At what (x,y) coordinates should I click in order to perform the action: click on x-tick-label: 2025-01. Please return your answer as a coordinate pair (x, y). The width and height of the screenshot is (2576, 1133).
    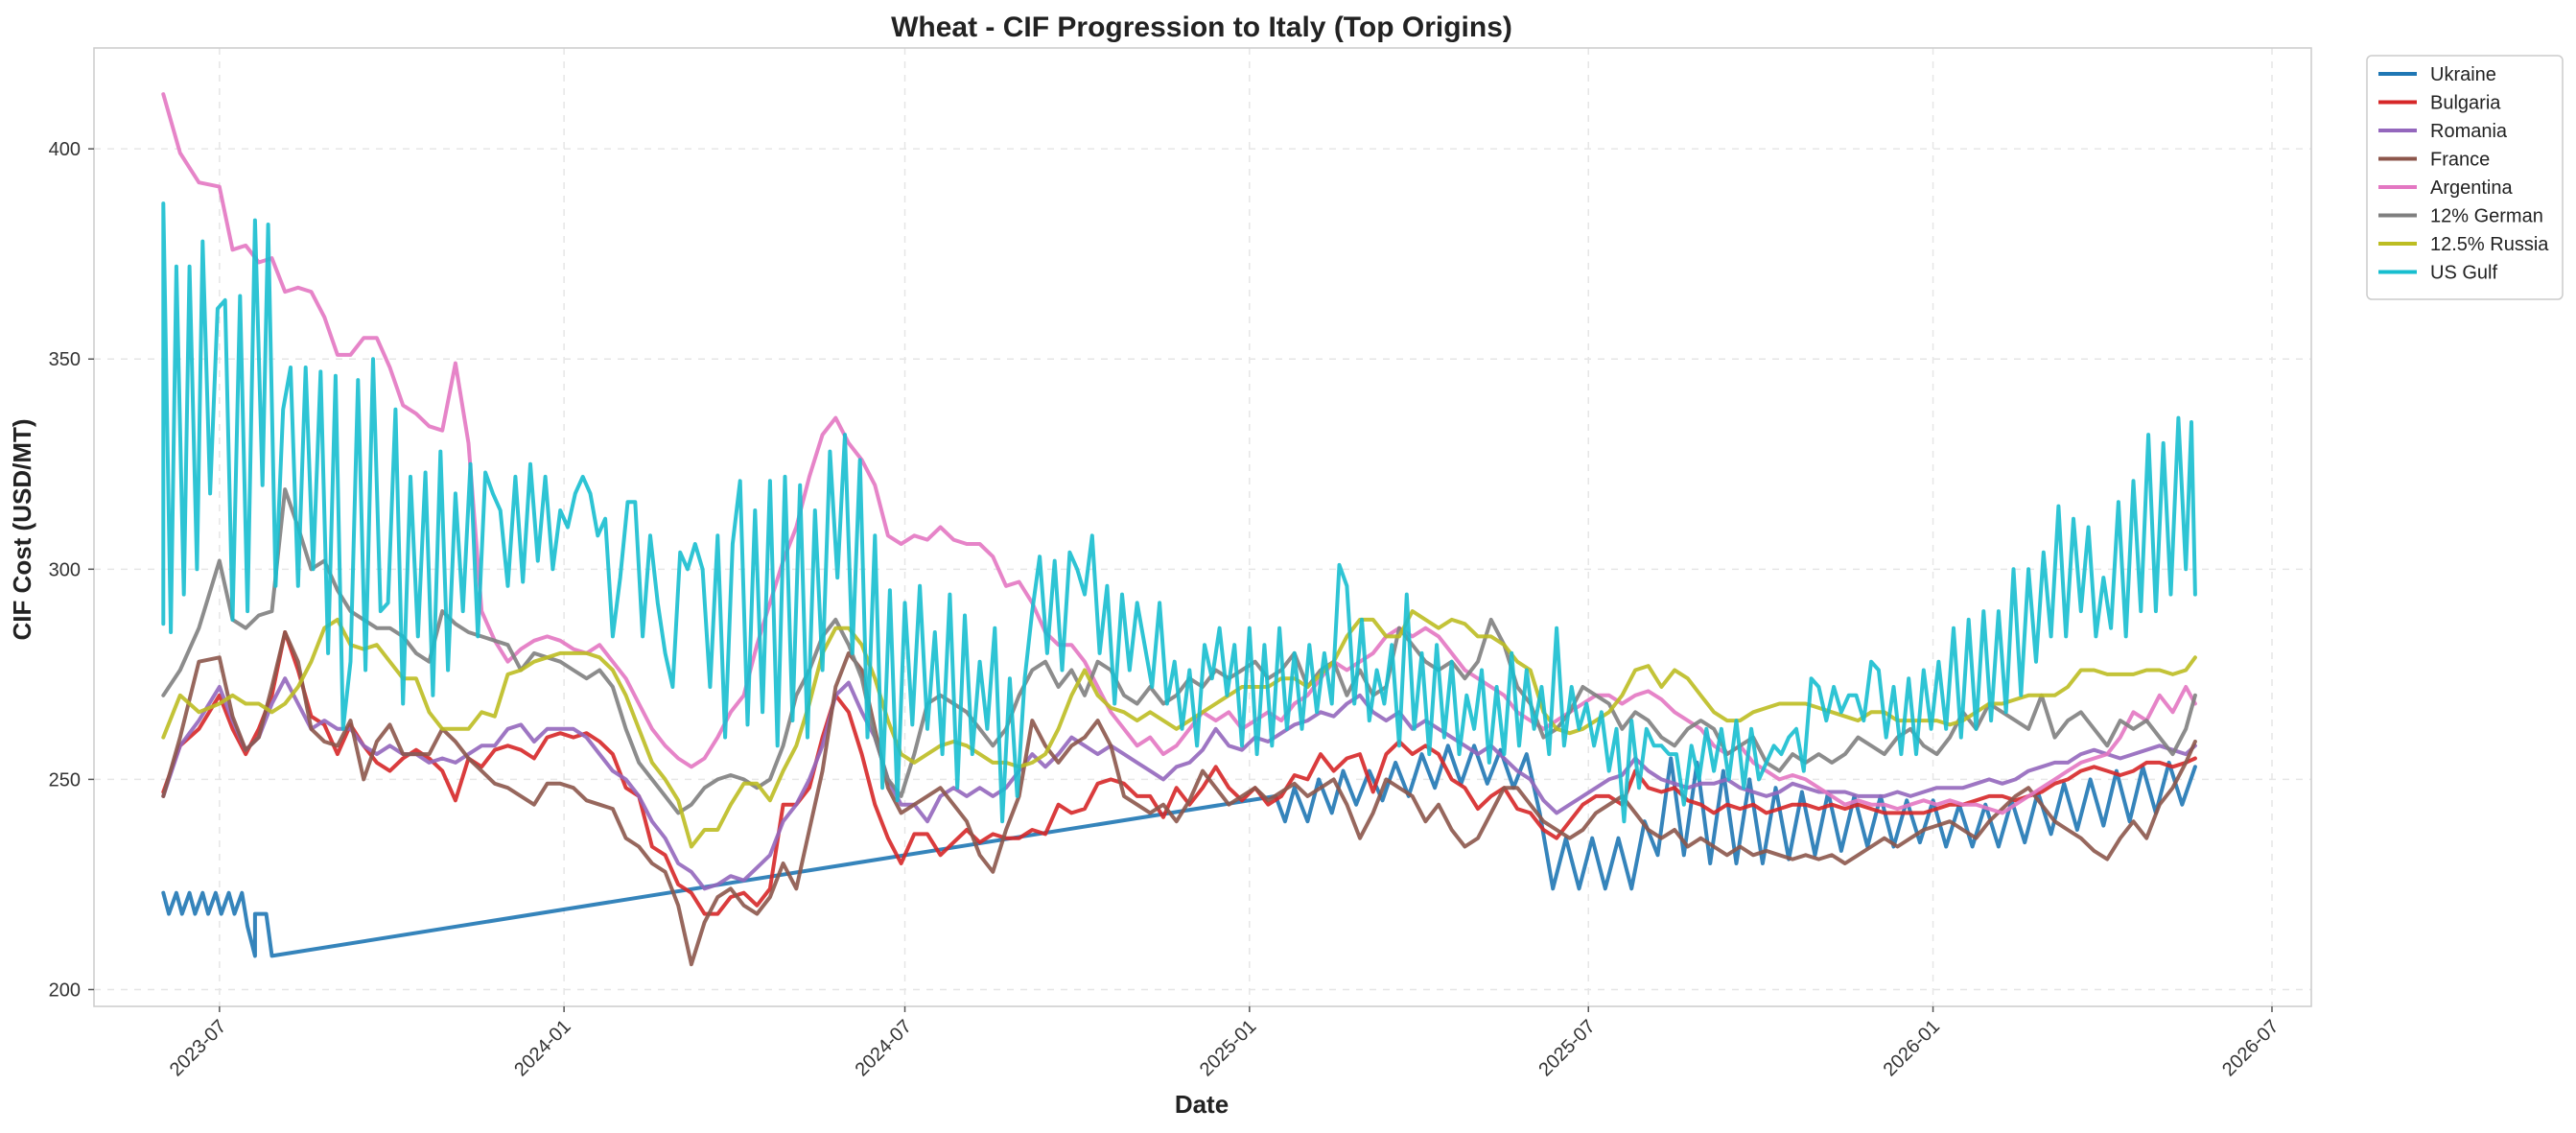
    Looking at the image, I should click on (1228, 1048).